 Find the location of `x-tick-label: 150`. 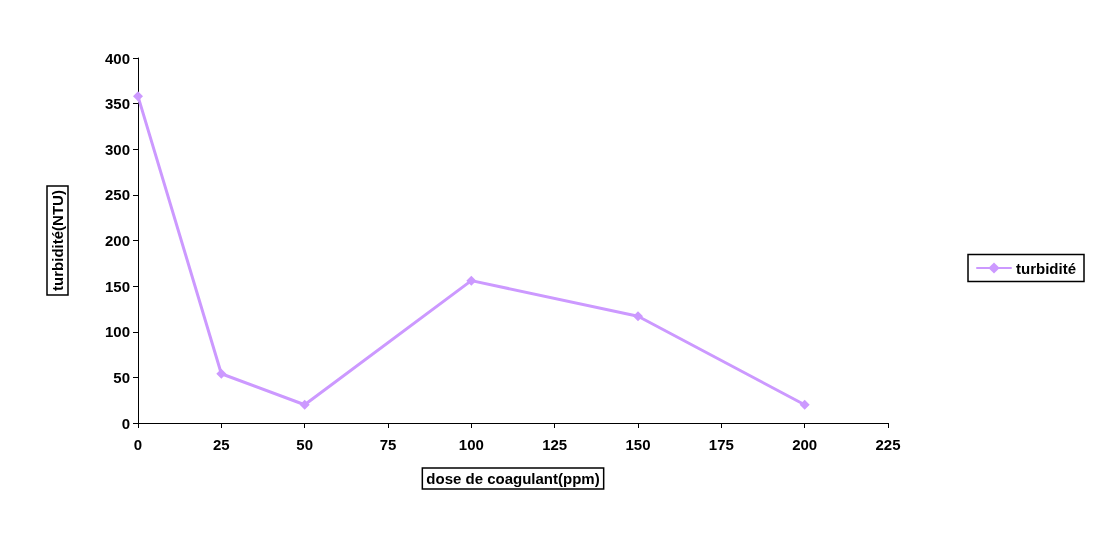

x-tick-label: 150 is located at coordinates (638, 444).